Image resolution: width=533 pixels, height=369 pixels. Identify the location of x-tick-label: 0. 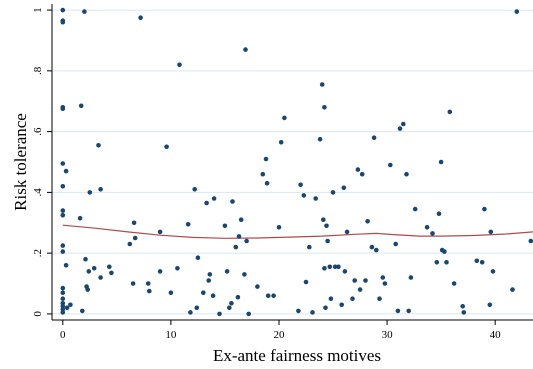
(63, 335).